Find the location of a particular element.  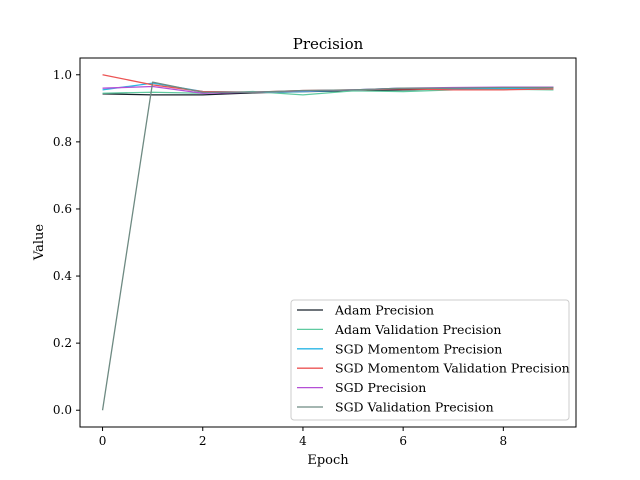

x-axis-label: Epoch is located at coordinates (328, 460).